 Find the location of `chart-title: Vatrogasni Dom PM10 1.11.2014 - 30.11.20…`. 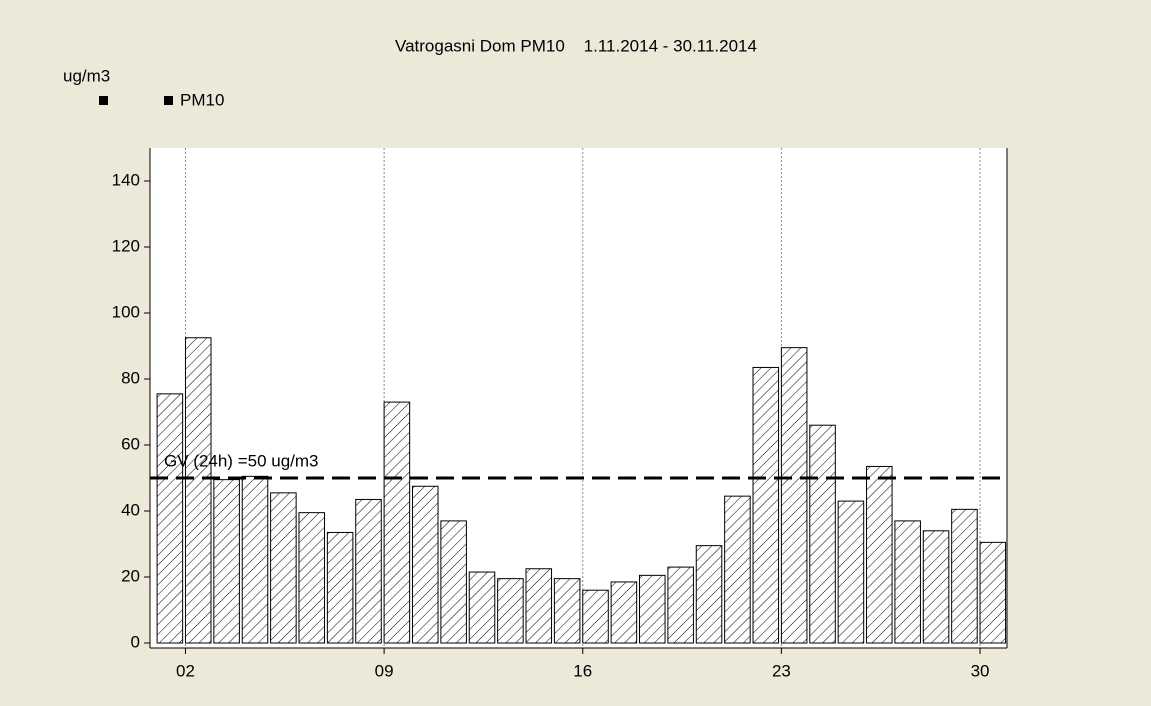

chart-title: Vatrogasni Dom PM10 1.11.2014 - 30.11.20… is located at coordinates (576, 45).